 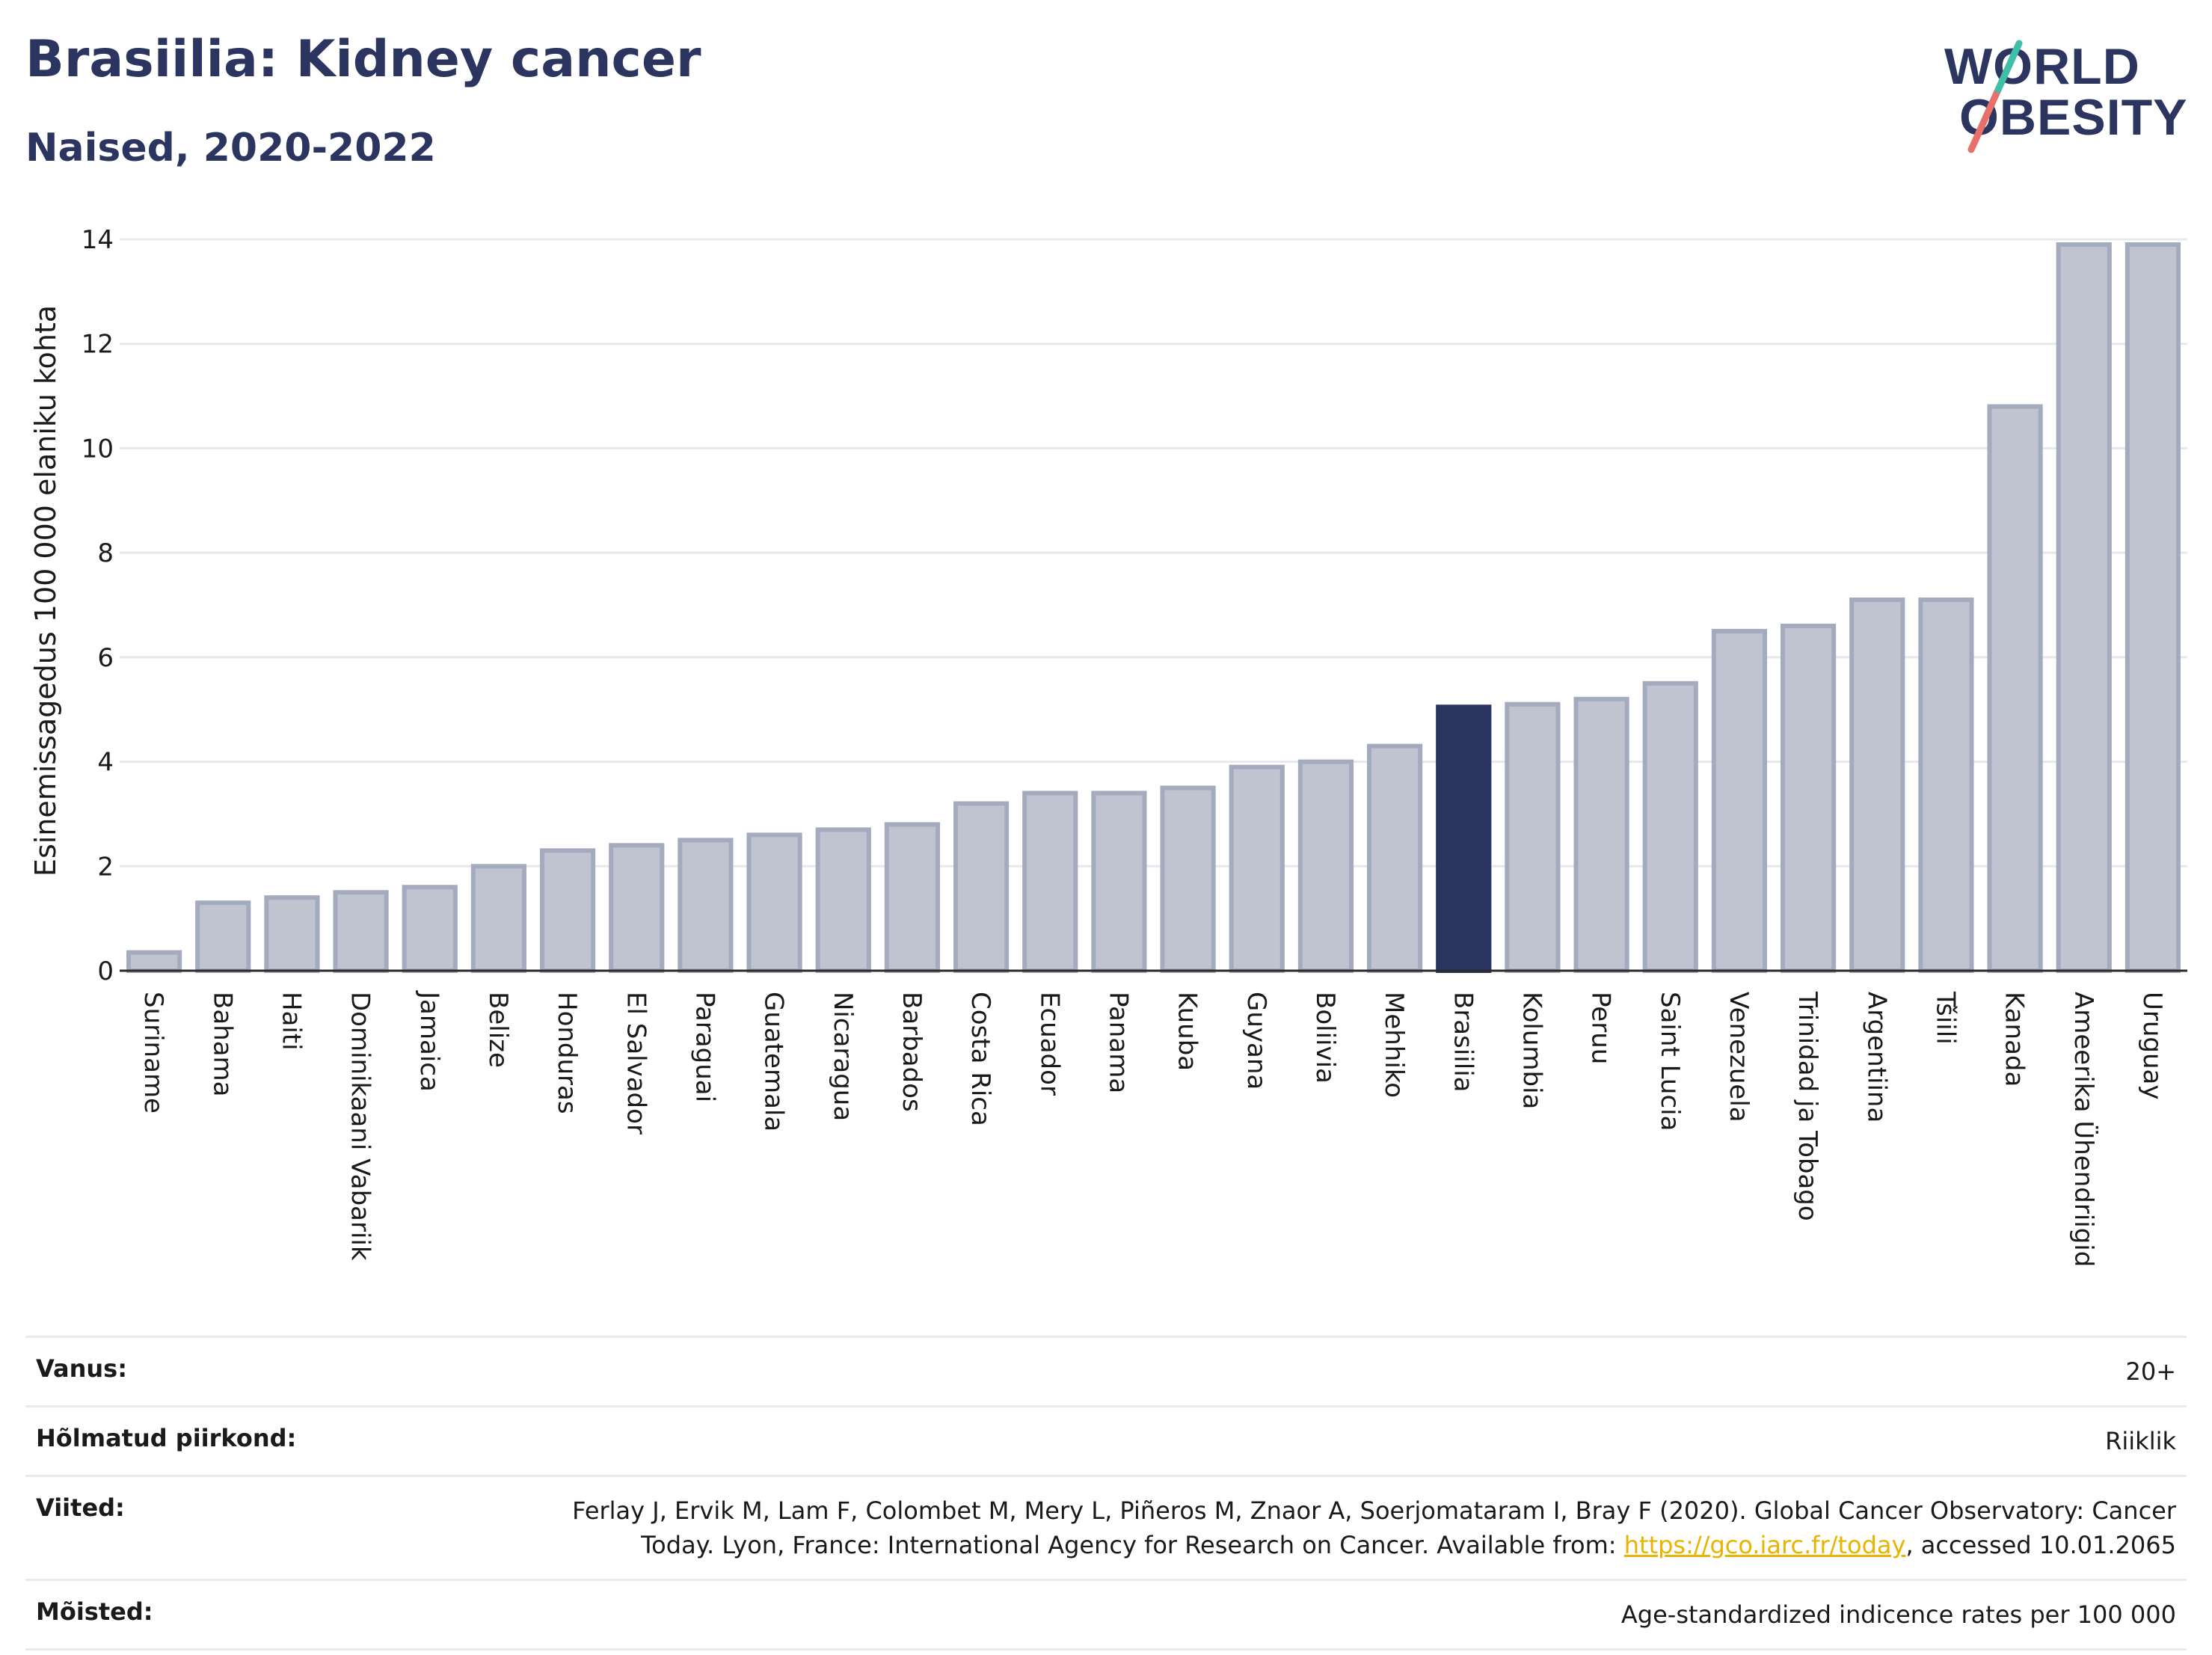 I want to click on y-tick-label: 8, so click(x=105, y=553).